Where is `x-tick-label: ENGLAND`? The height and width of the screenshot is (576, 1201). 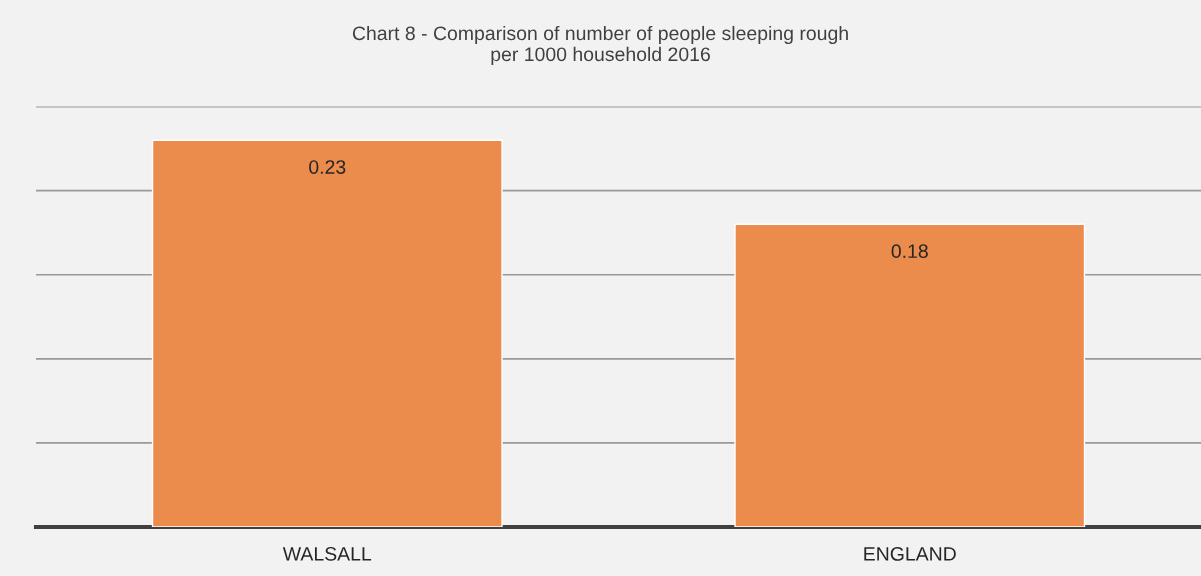
x-tick-label: ENGLAND is located at coordinates (910, 554).